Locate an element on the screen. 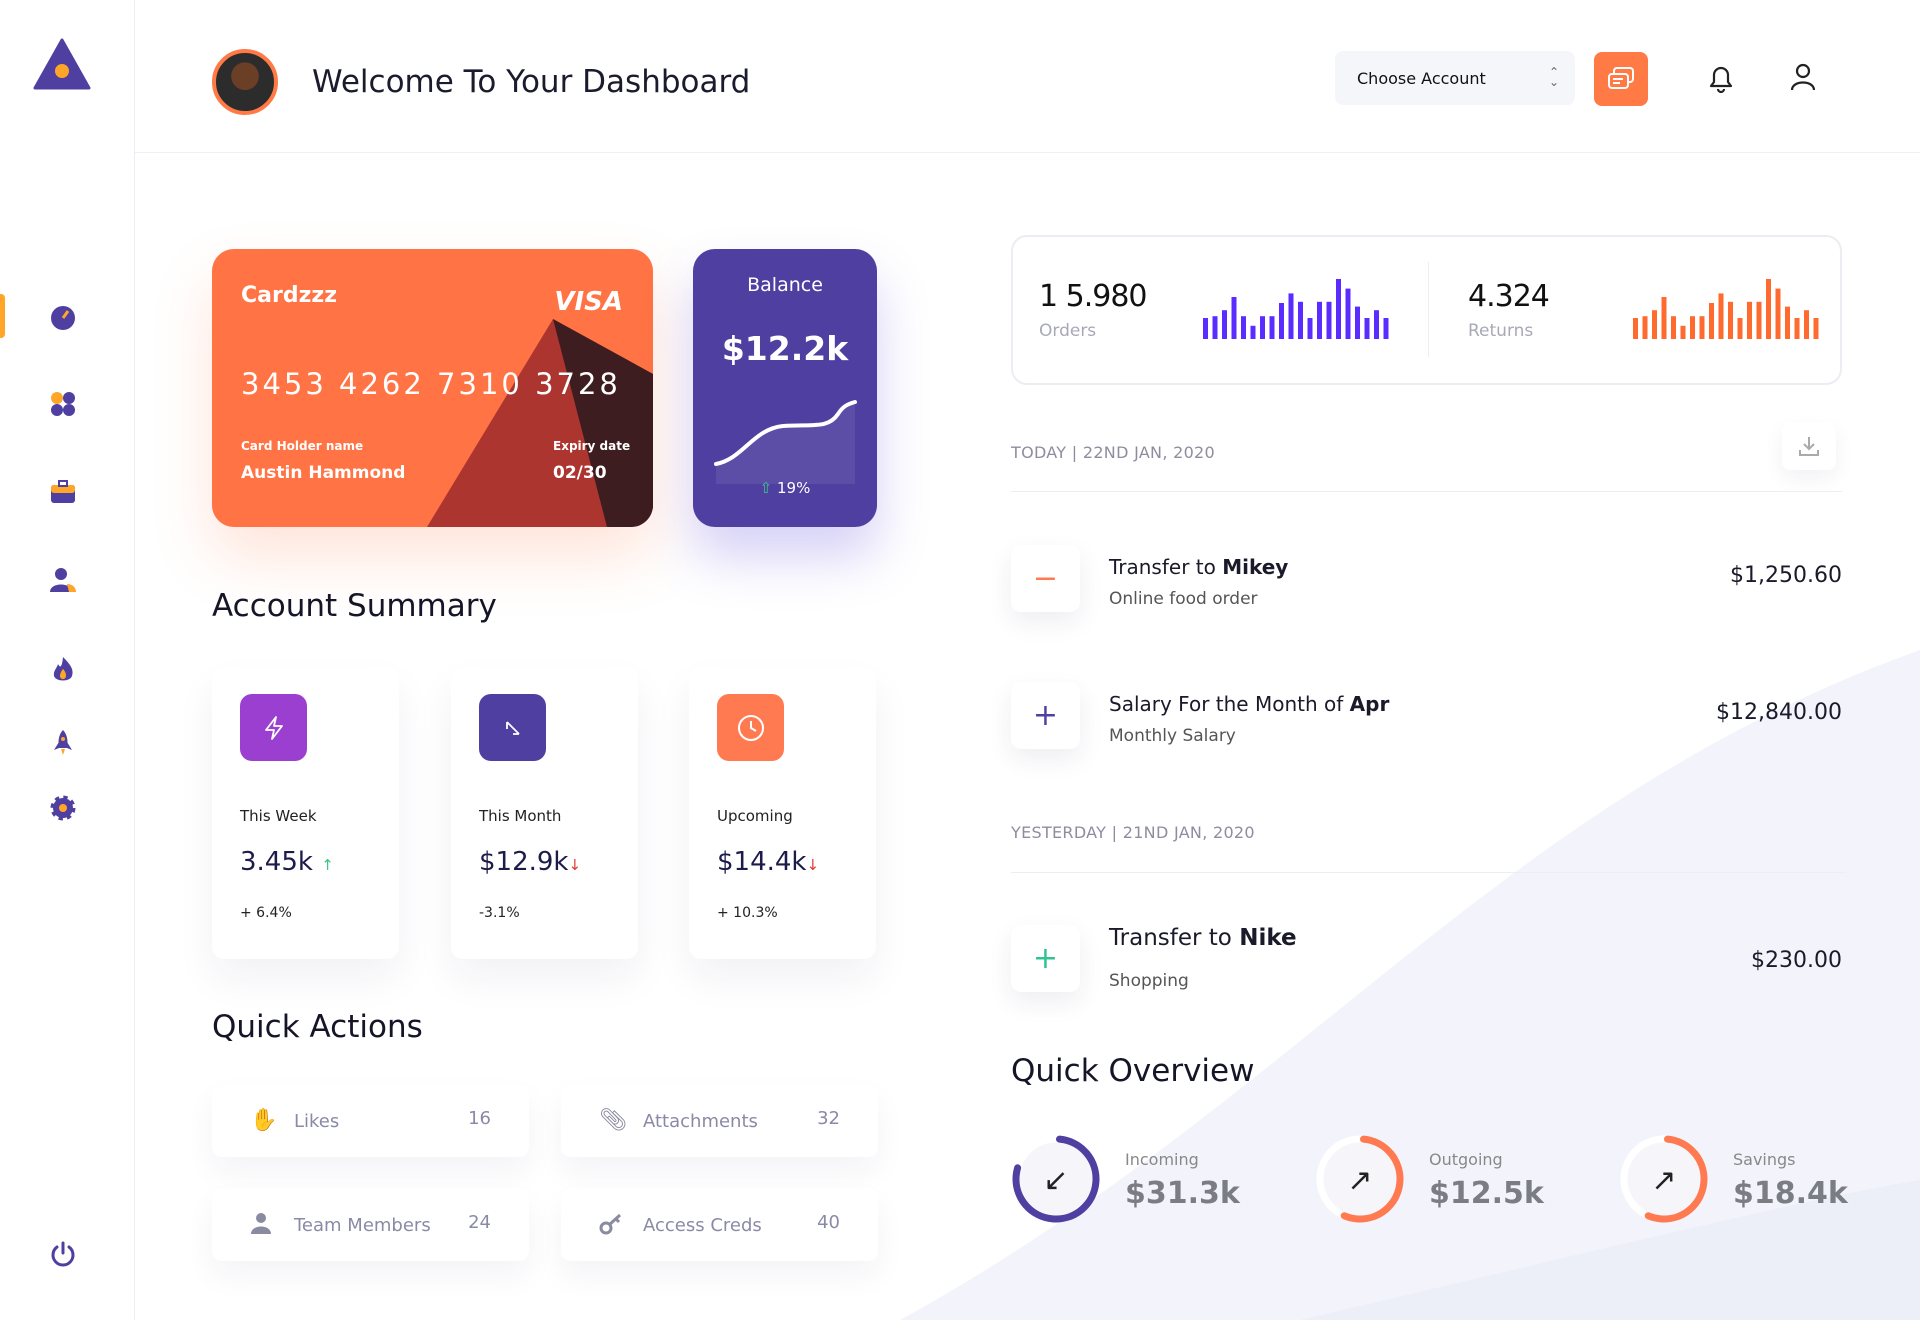 The width and height of the screenshot is (1920, 1320). logout-button is located at coordinates (63, 1254).